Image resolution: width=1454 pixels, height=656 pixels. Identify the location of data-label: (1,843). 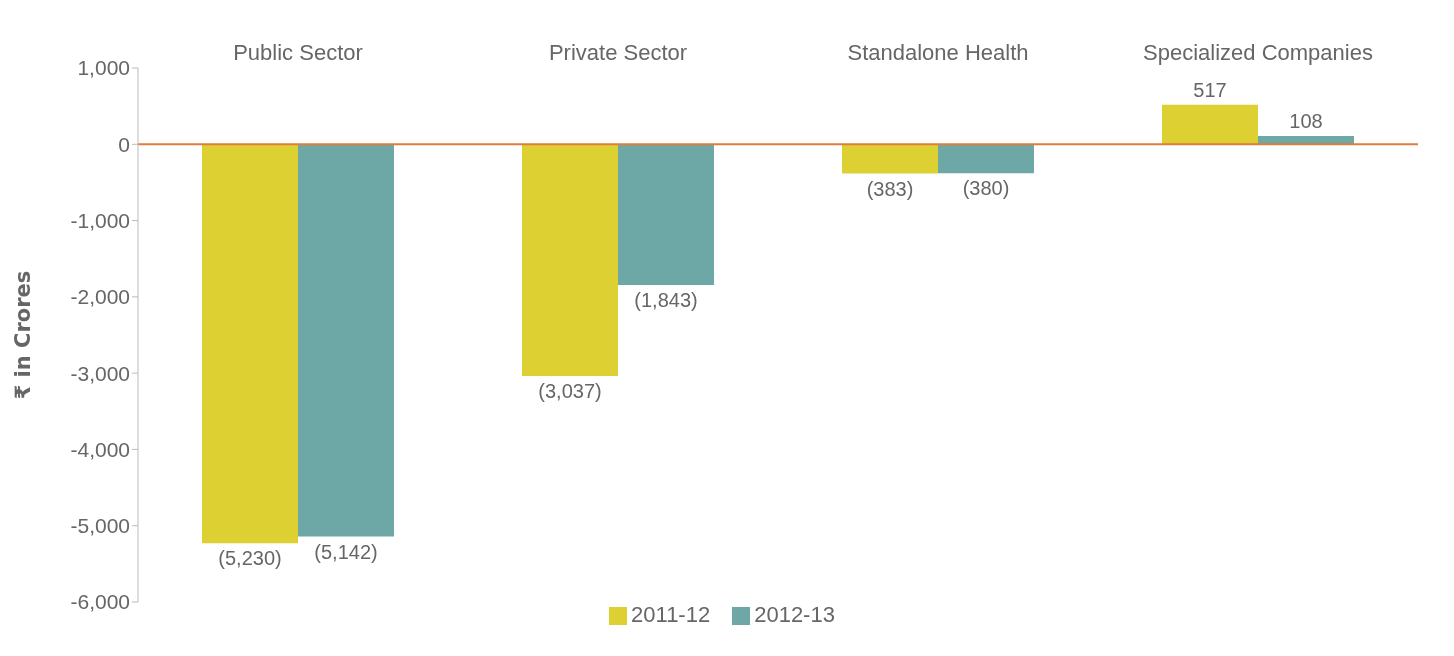
(666, 299).